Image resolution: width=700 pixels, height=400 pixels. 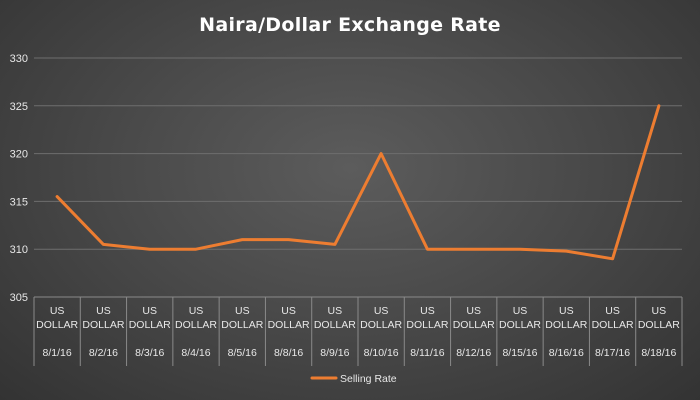 What do you see at coordinates (57, 353) in the screenshot?
I see `x-date-label: 8/1/16` at bounding box center [57, 353].